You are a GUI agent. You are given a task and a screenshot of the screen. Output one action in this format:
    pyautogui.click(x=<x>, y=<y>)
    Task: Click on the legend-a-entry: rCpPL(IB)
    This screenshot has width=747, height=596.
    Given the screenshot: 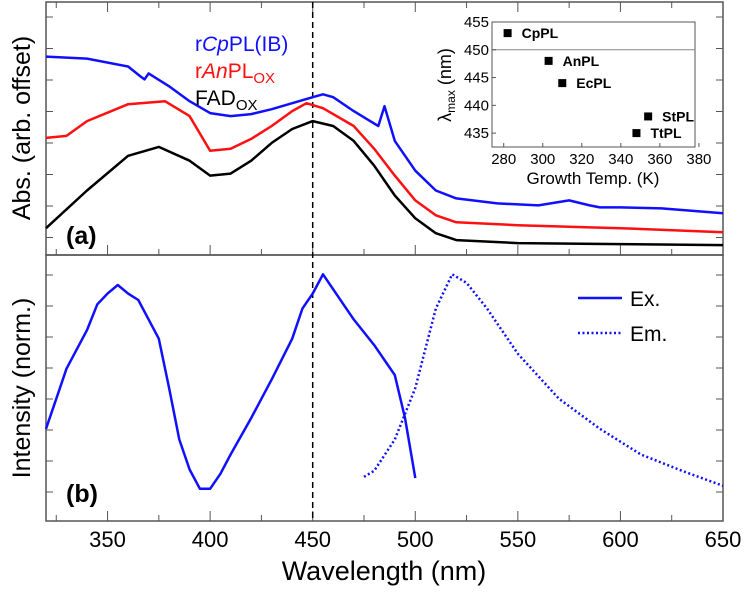 What is the action you would take?
    pyautogui.click(x=241, y=44)
    